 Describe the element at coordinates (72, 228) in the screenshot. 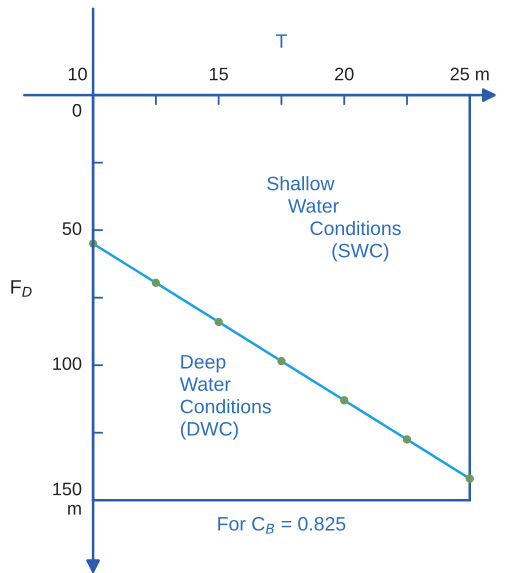

I see `y-tick-label: 50` at that location.